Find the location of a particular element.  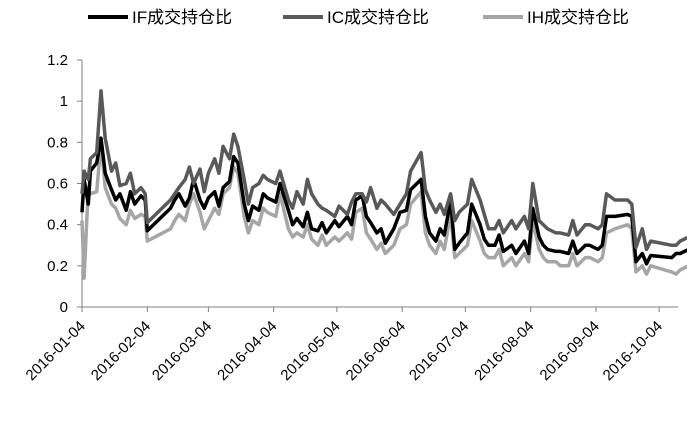

y-tick-label: 0.8 is located at coordinates (57, 142).